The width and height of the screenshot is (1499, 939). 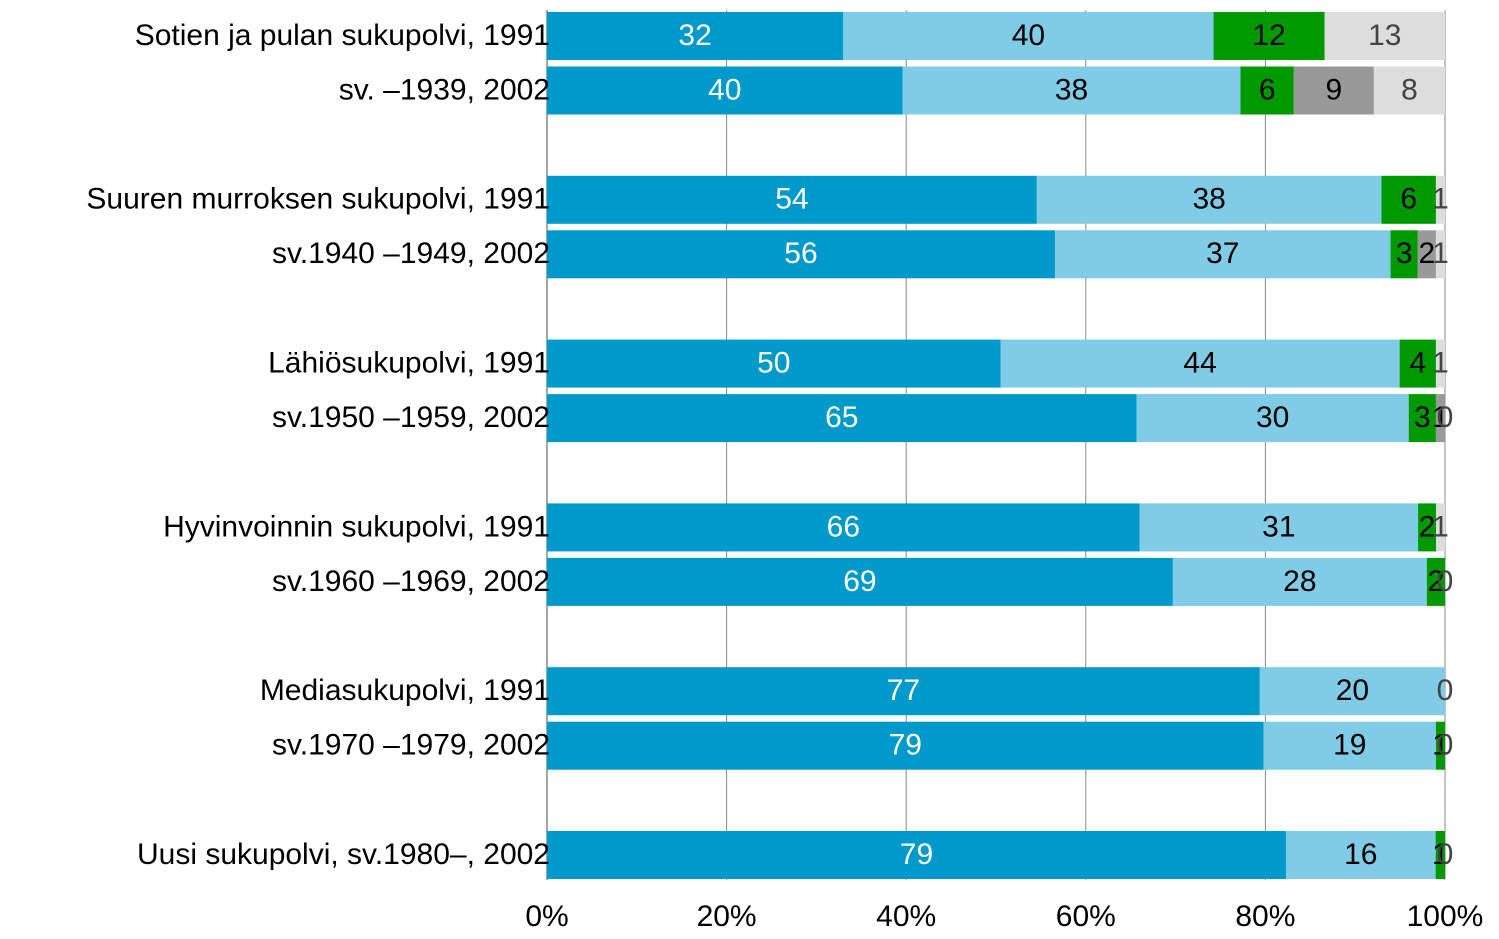 I want to click on value-label: 9, so click(x=1334, y=89).